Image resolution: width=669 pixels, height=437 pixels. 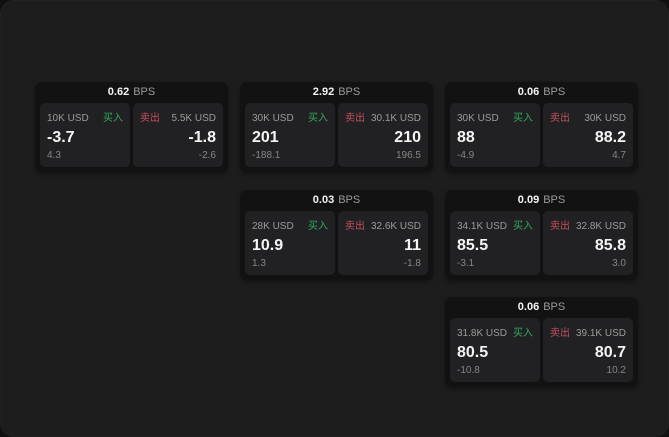 What do you see at coordinates (383, 135) in the screenshot?
I see `sell-tile: 卖出 30.1K USD 210 196.5` at bounding box center [383, 135].